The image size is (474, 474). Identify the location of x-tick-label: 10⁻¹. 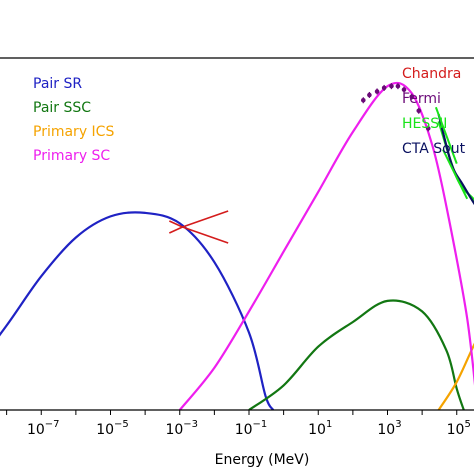
(251, 428).